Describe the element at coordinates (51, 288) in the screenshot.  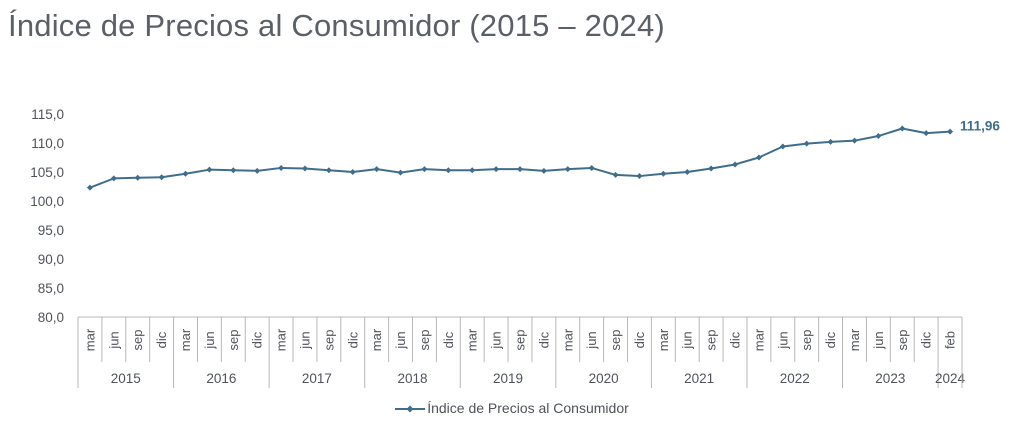
I see `y-tick-label: 85,0` at that location.